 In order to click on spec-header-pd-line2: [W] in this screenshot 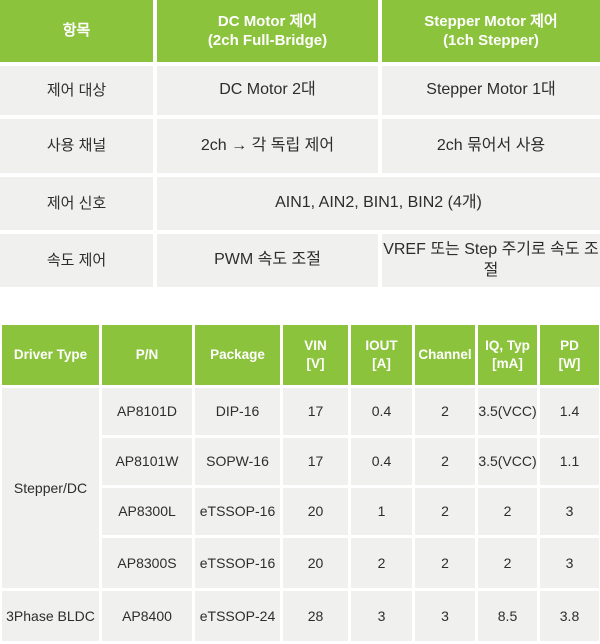, I will do `click(569, 363)`.